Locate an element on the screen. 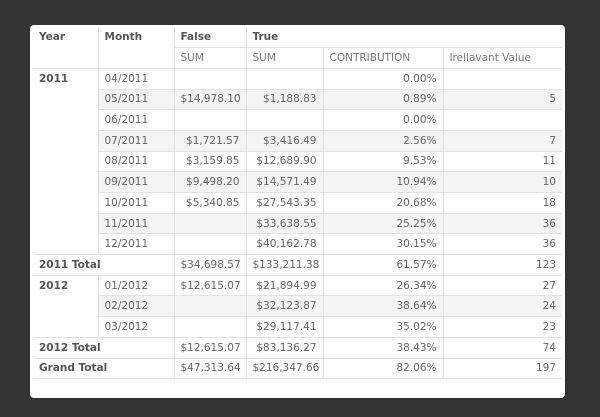 The height and width of the screenshot is (417, 600). subheader-cell: CONTRIBUTION is located at coordinates (383, 58).